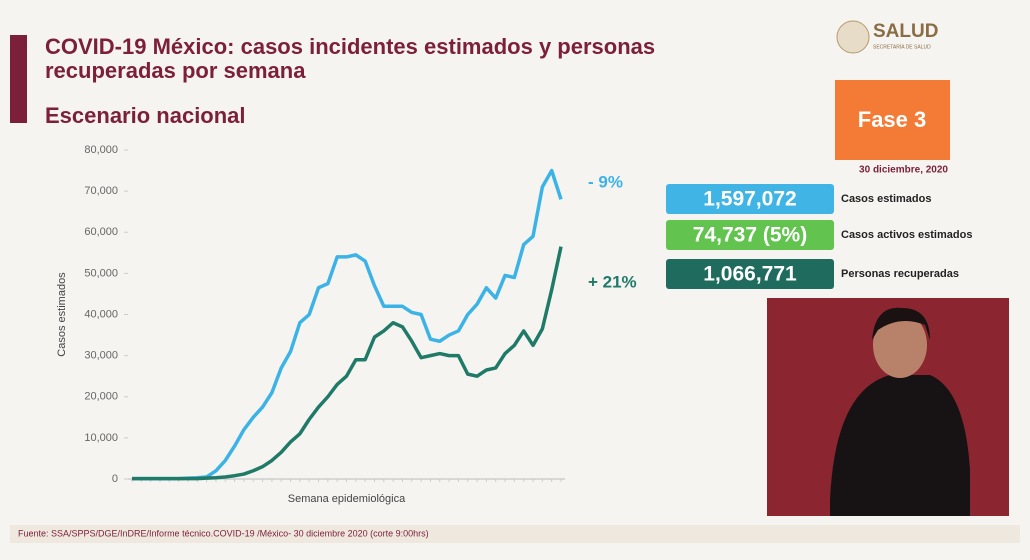 This screenshot has height=560, width=1030. I want to click on y-tick-label: 0, so click(115, 479).